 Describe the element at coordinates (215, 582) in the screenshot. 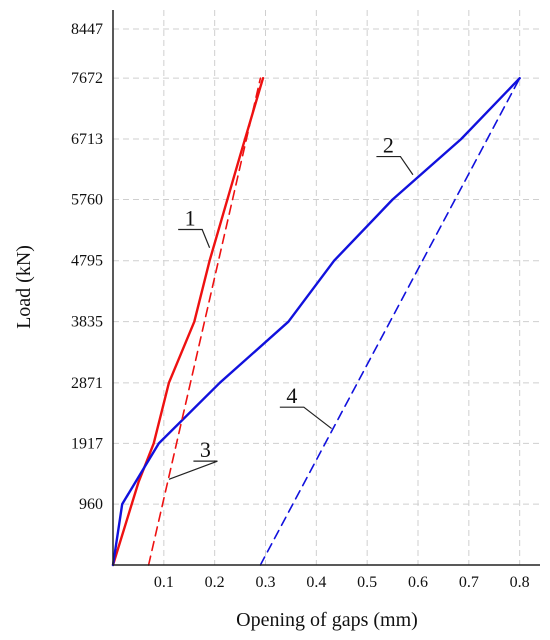

I see `x-tick-label: 0.2` at that location.